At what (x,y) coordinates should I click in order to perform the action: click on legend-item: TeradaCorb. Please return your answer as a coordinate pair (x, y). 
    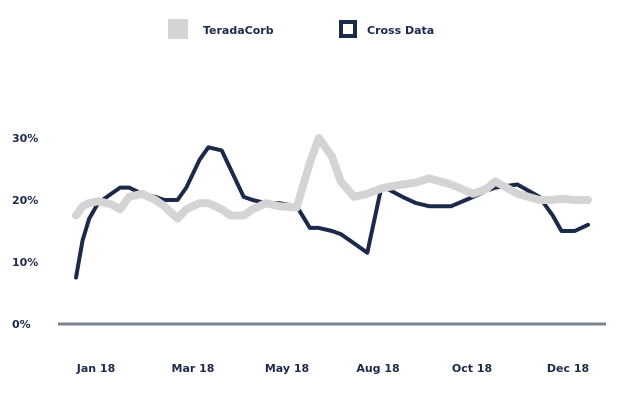
    Looking at the image, I should click on (221, 29).